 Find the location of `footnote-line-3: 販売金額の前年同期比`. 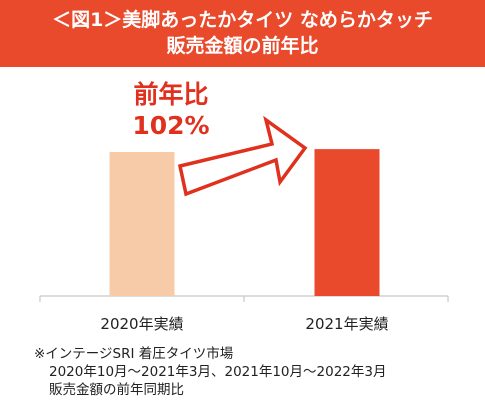

footnote-line-3: 販売金額の前年同期比 is located at coordinates (116, 390).